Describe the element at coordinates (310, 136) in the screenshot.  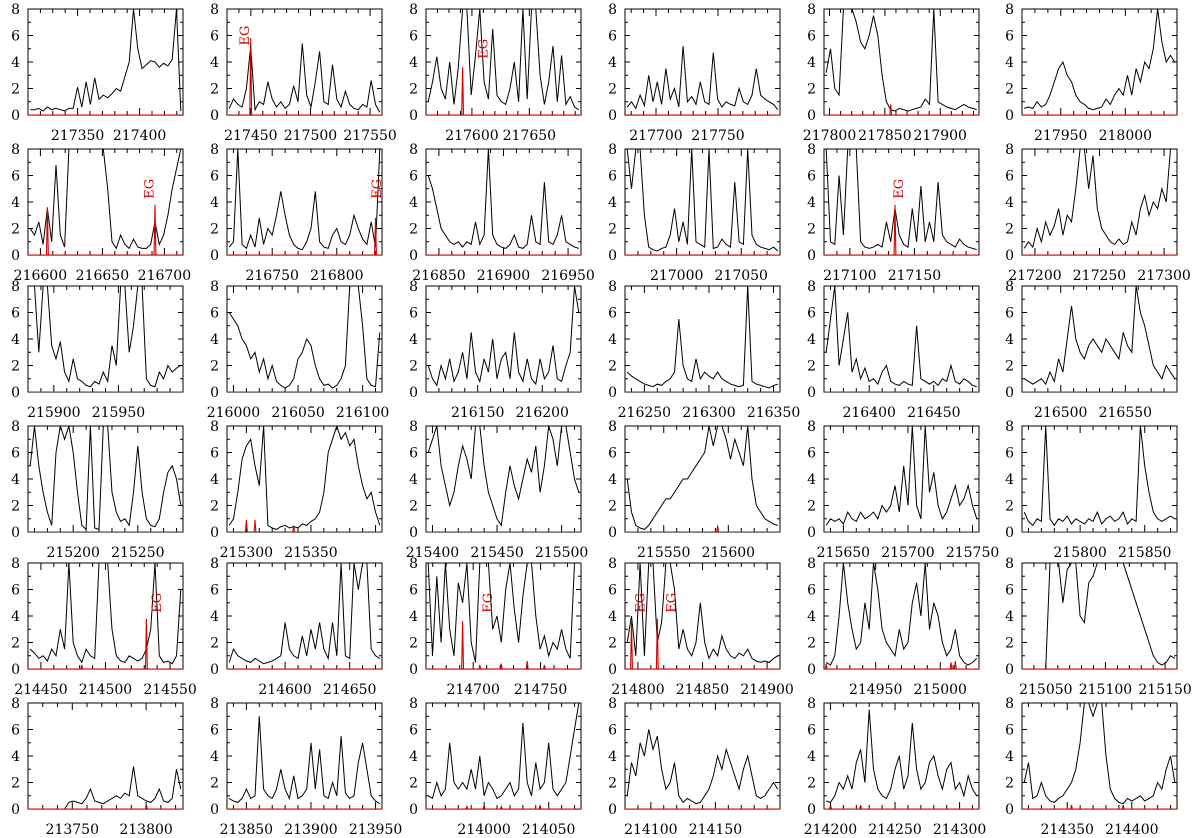
I see `x-tick-label: 217500` at that location.